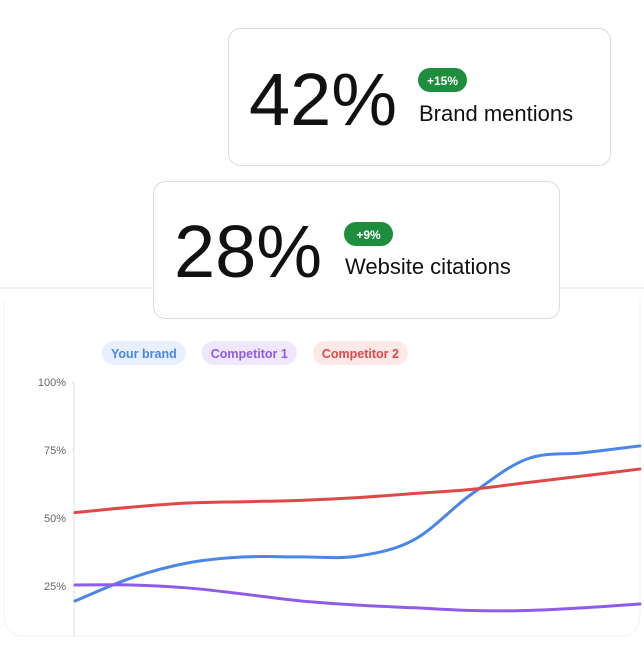  I want to click on legend-item: Competitor 1, so click(249, 353).